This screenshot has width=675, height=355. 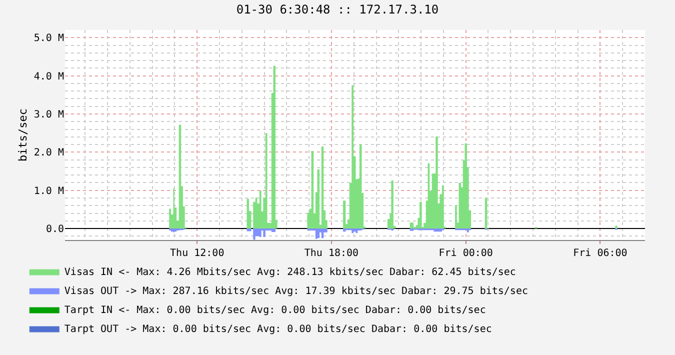 I want to click on legend-label: Tarpt OUT -> Max: 0.00 bits/sec Avg: 0.00 bits/sec Dabar: 0.00 bits/sec, so click(x=278, y=330).